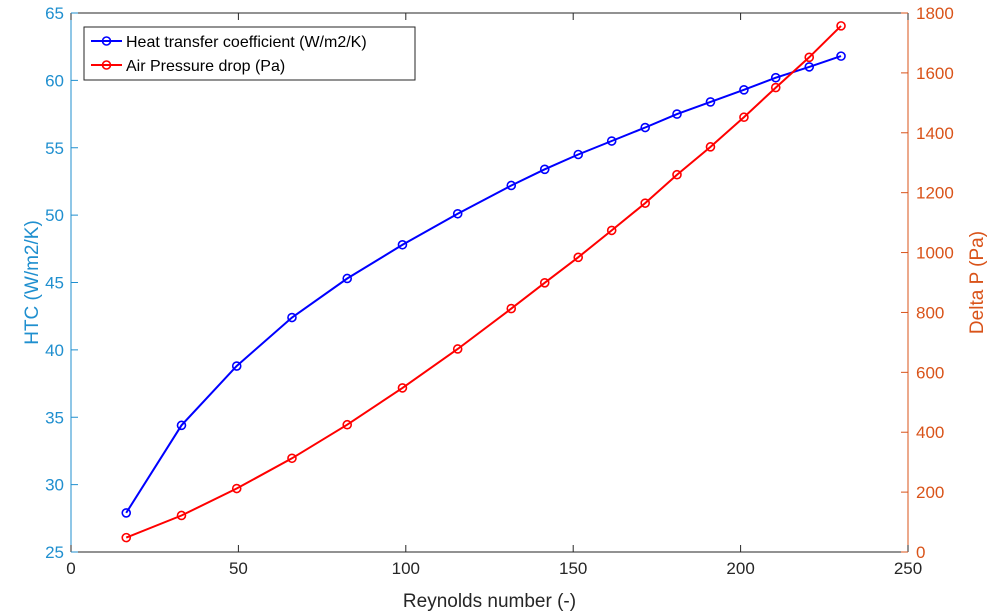 Image resolution: width=1005 pixels, height=613 pixels. Describe the element at coordinates (935, 133) in the screenshot. I see `right-y-tick-label: 1400` at that location.